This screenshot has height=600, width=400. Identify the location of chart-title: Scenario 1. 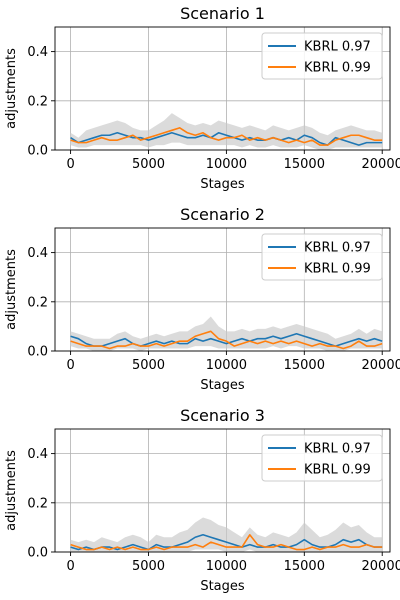
(222, 13).